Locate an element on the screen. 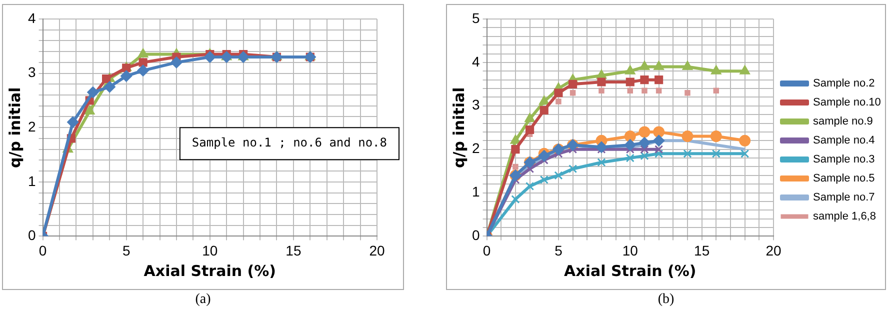 The image size is (888, 320). legend-label: Sample no.2 is located at coordinates (844, 84).